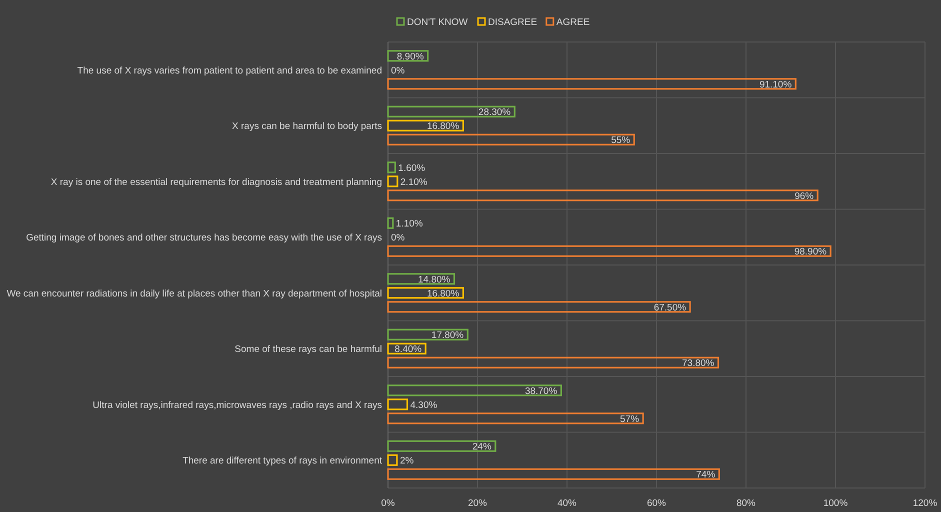 This screenshot has height=512, width=941. Describe the element at coordinates (835, 503) in the screenshot. I see `x-tick-label: 100%` at that location.